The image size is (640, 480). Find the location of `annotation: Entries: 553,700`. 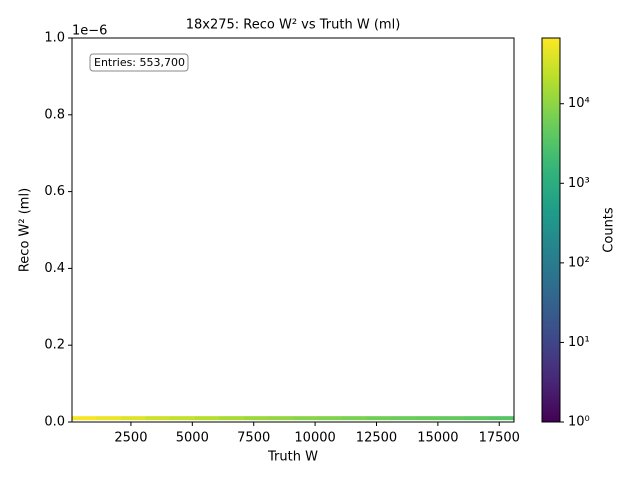

annotation: Entries: 553,700 is located at coordinates (139, 62).